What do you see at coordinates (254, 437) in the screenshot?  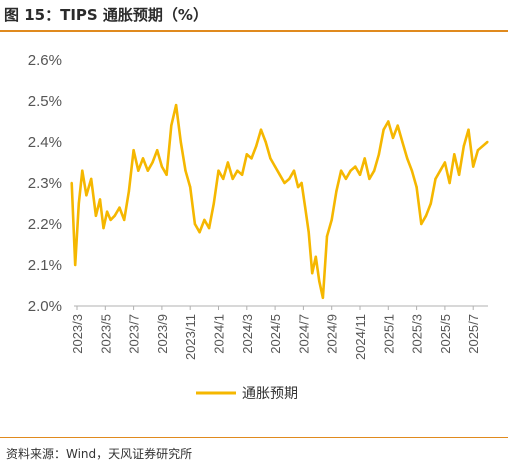 I see `footer-rule` at bounding box center [254, 437].